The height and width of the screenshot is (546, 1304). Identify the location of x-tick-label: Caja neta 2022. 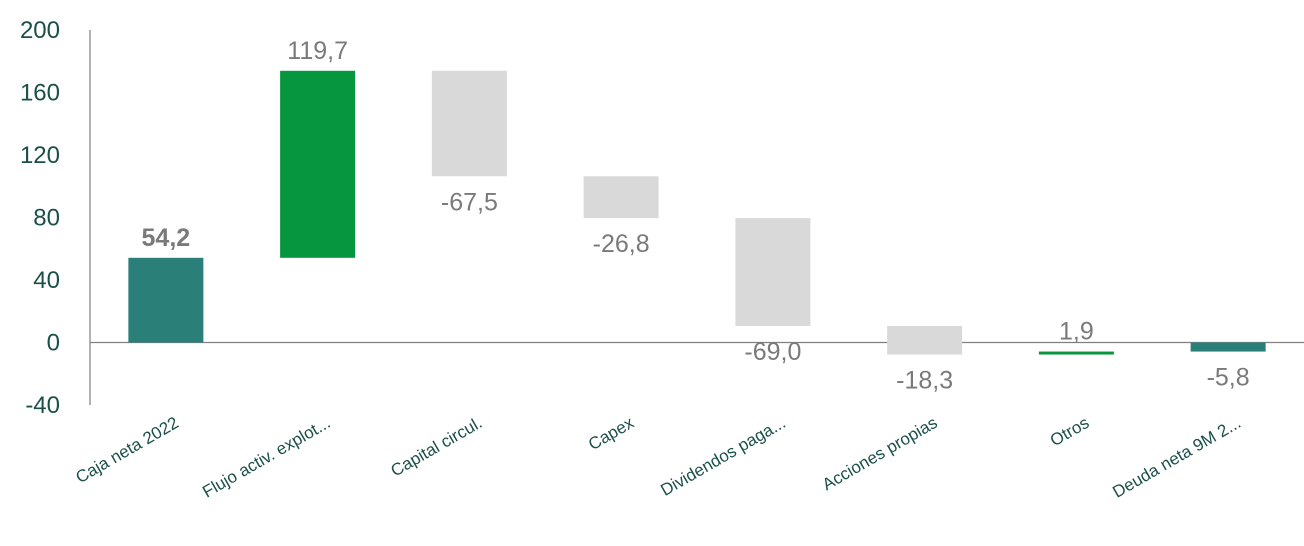
(126, 450).